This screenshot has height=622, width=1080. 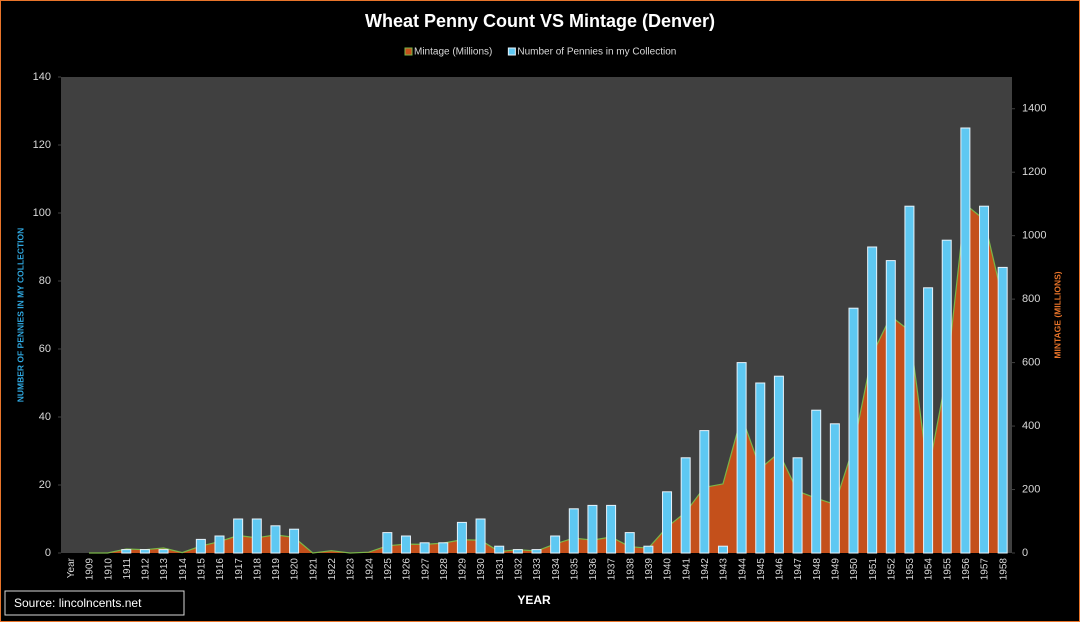 I want to click on y-tick-label: 20, so click(x=45, y=485).